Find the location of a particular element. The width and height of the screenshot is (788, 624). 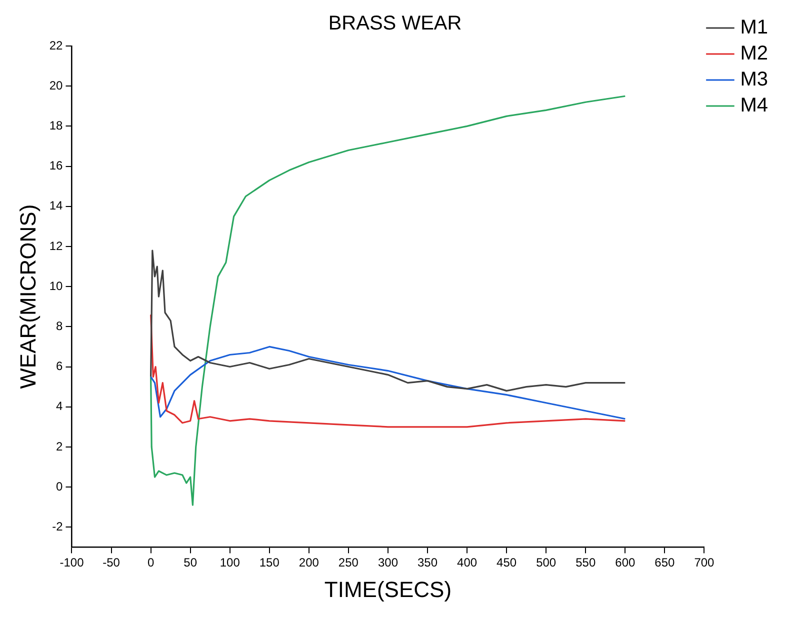

x-tick-label: 250 is located at coordinates (348, 563).